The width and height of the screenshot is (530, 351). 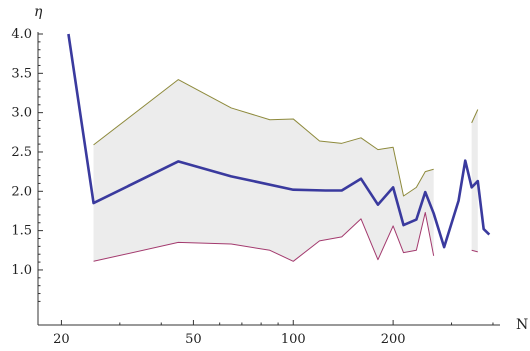 What do you see at coordinates (21, 231) in the screenshot?
I see `y-tick-label: 1.5` at bounding box center [21, 231].